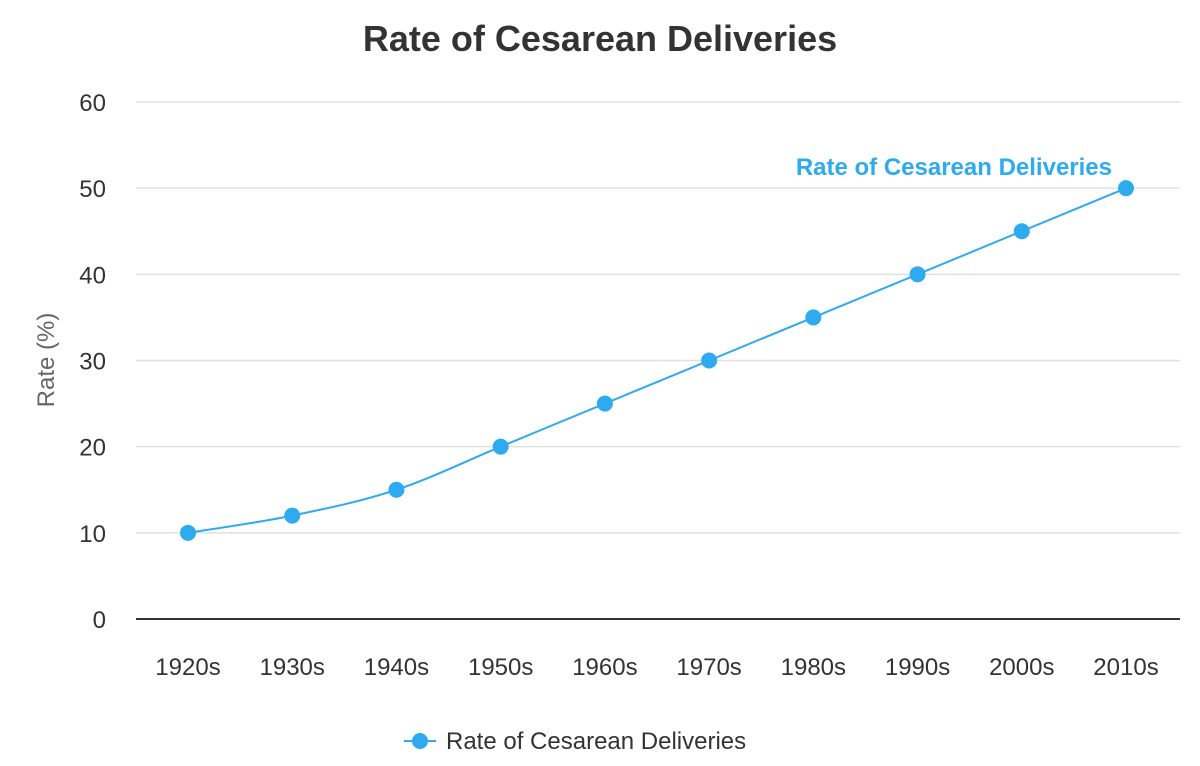 The image size is (1200, 766). Describe the element at coordinates (187, 667) in the screenshot. I see `x-tick-label: 1920s` at that location.